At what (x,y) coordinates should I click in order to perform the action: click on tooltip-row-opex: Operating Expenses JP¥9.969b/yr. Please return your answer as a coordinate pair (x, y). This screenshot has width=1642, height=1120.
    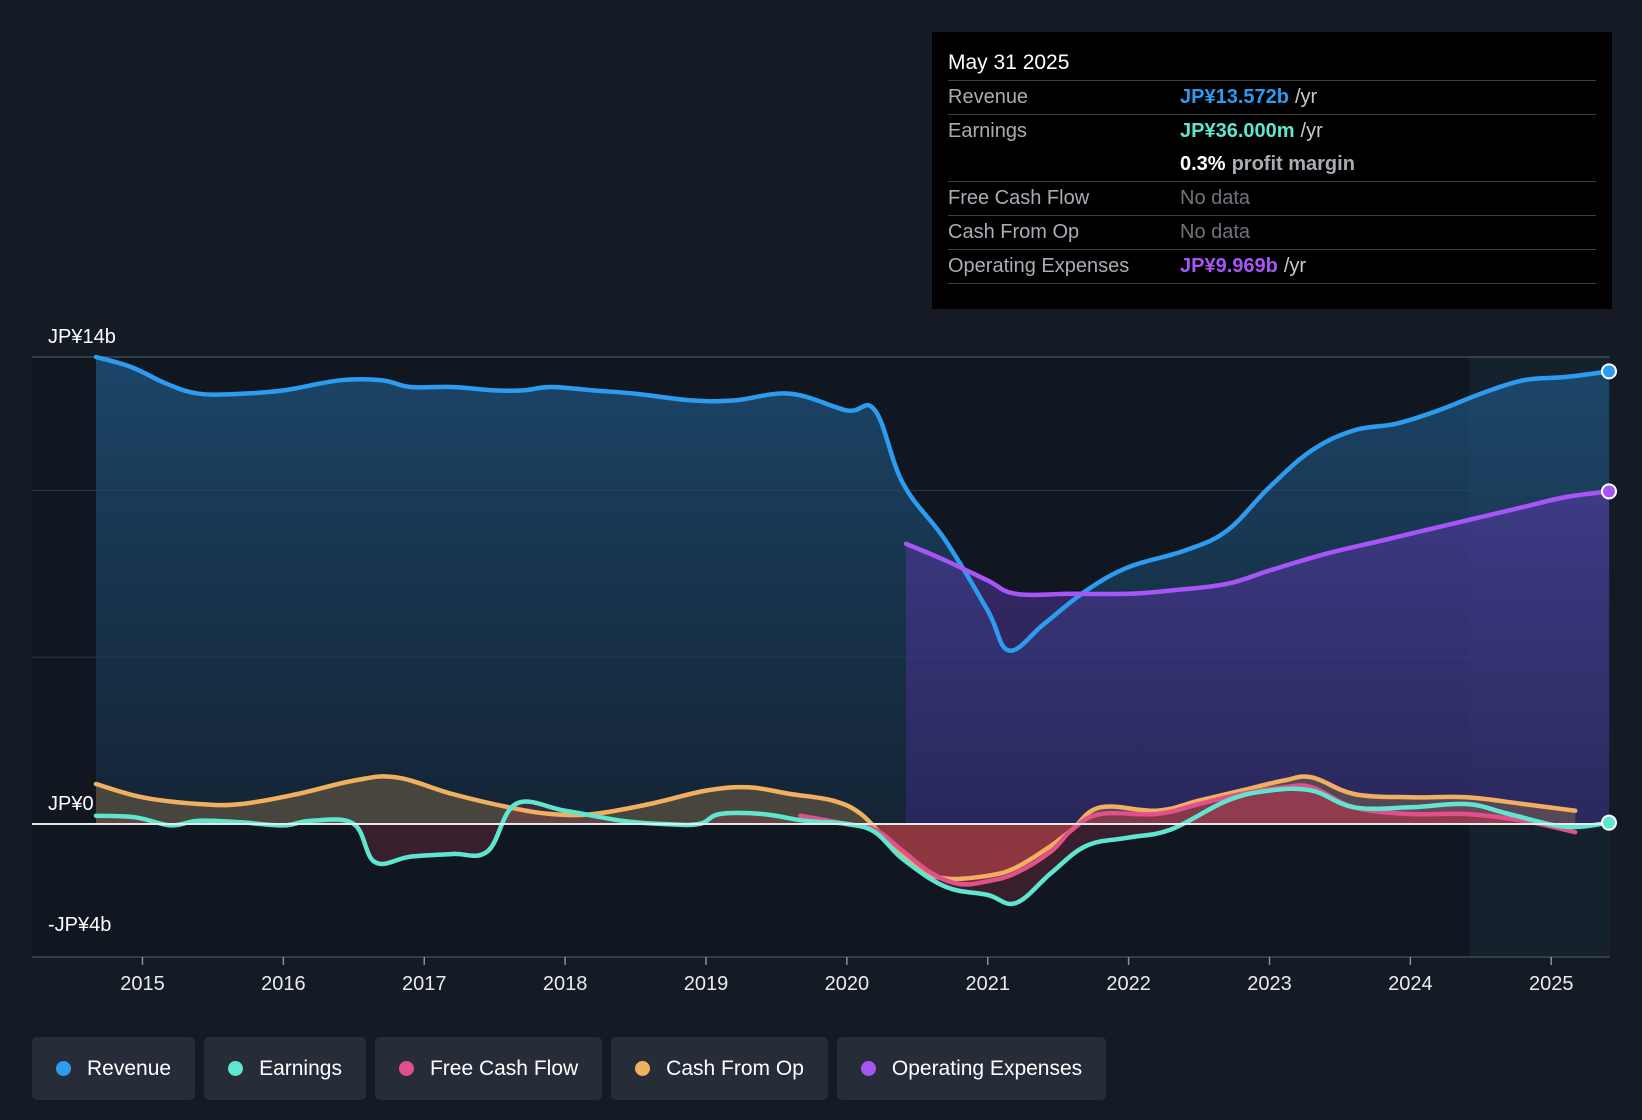
    Looking at the image, I should click on (1272, 267).